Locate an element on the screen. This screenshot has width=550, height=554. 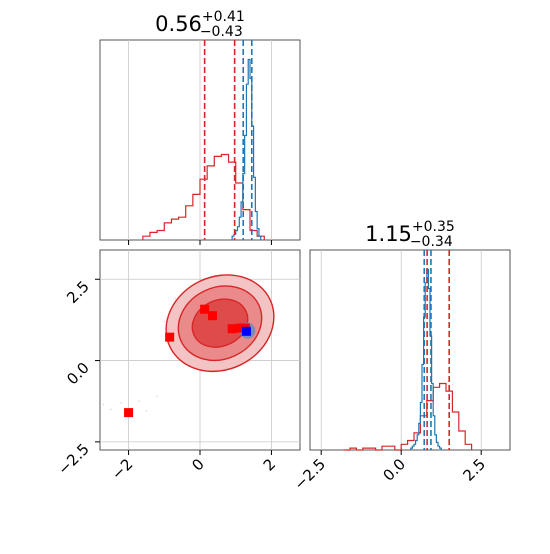
panel-bottom-right-title: 1.15+0.35 −0.34 is located at coordinates (410, 234).